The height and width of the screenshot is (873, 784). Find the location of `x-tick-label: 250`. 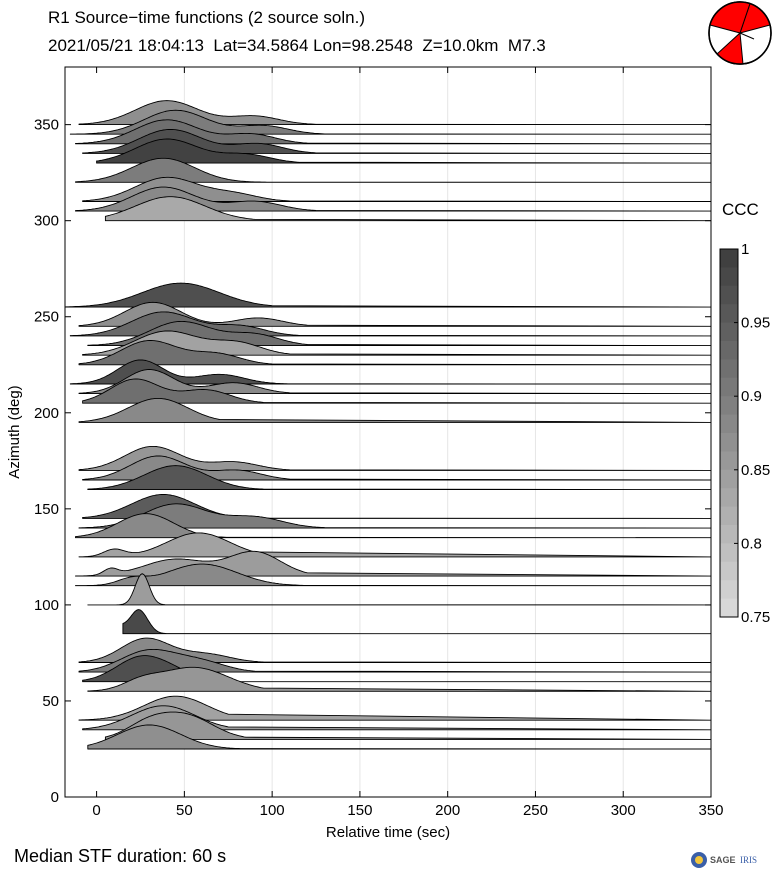

x-tick-label: 250 is located at coordinates (535, 810).